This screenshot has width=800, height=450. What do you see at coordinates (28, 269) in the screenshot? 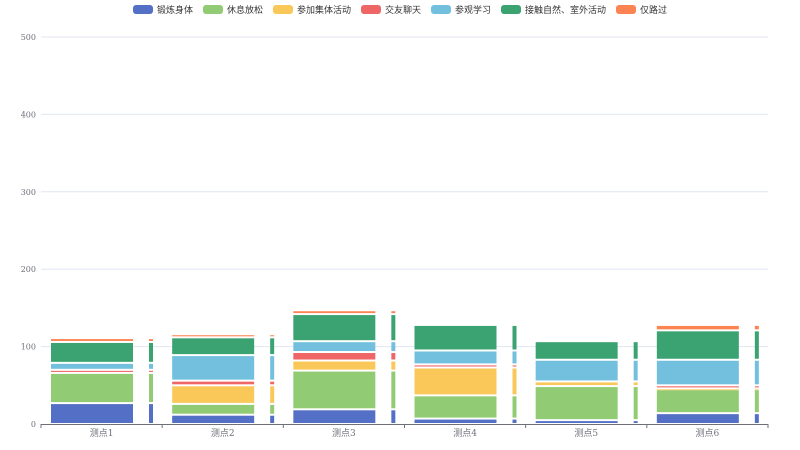
I see `y-tick-label: 200` at bounding box center [28, 269].